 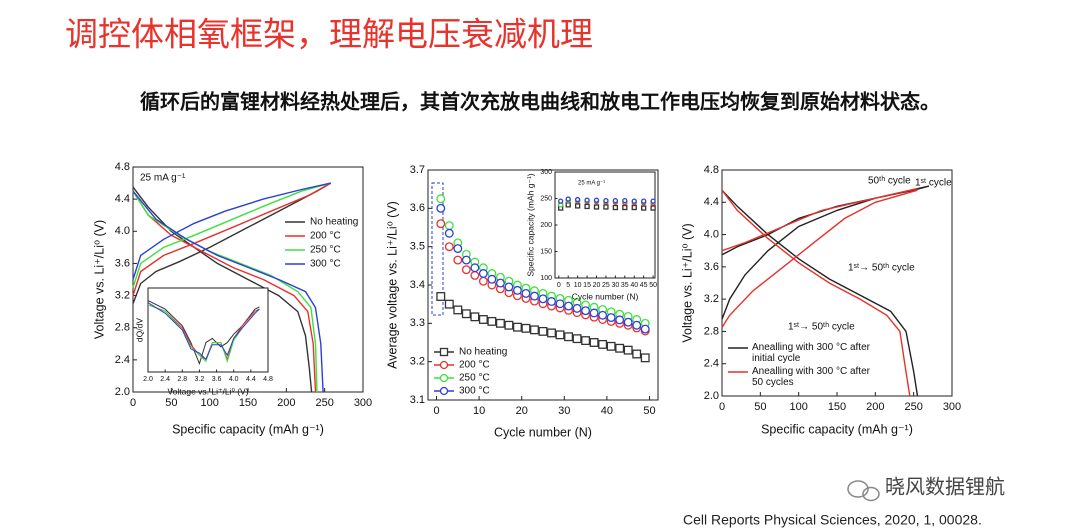 I want to click on x-tick-label: 25, so click(x=606, y=285).